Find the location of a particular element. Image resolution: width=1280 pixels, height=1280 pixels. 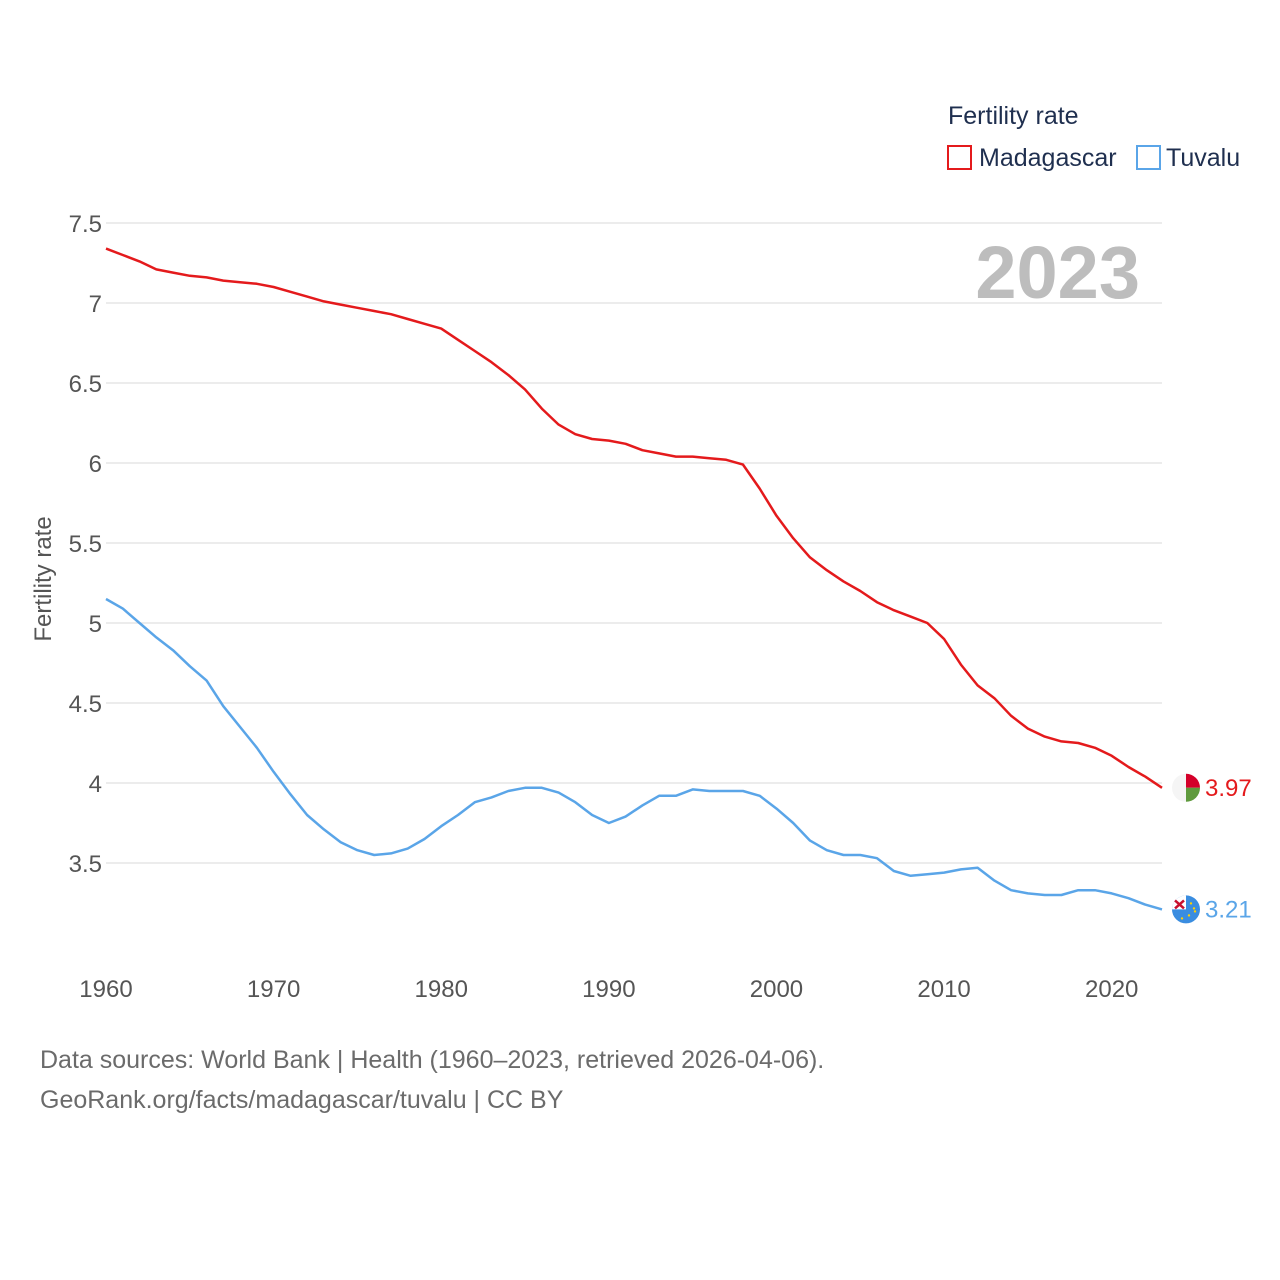

end-marker-madagascar is located at coordinates (1186, 787).